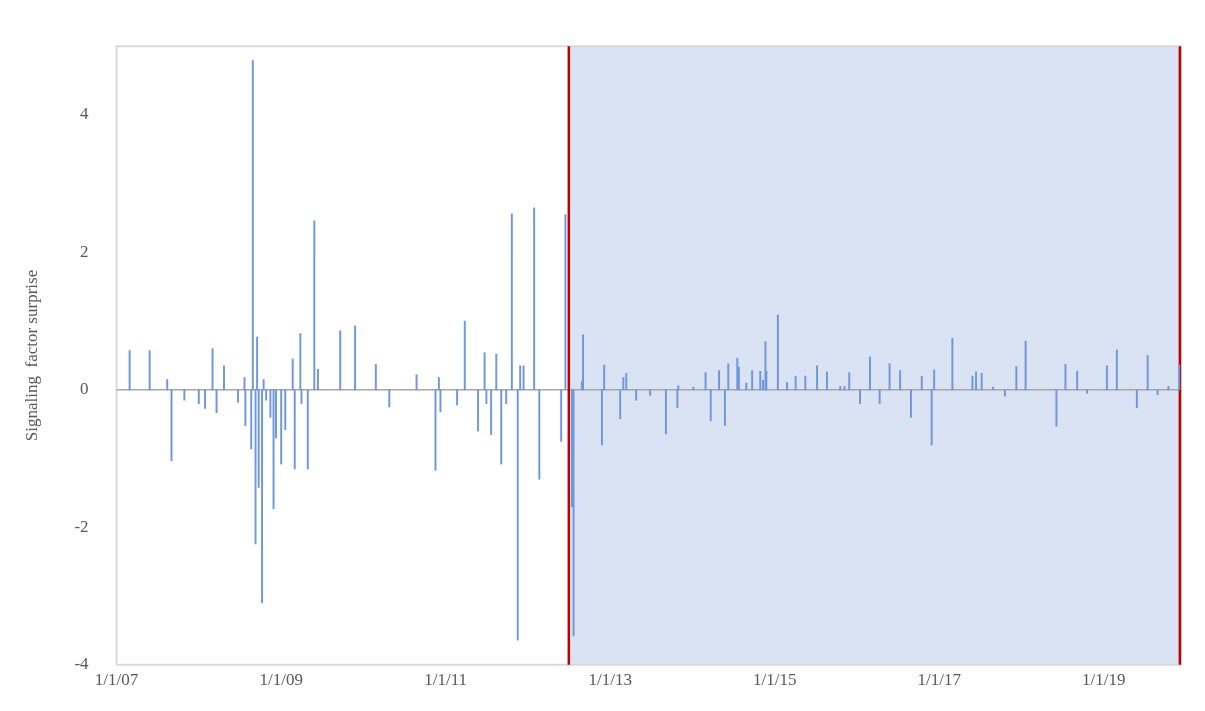  I want to click on x-tick-label: 1/1/17, so click(939, 680).